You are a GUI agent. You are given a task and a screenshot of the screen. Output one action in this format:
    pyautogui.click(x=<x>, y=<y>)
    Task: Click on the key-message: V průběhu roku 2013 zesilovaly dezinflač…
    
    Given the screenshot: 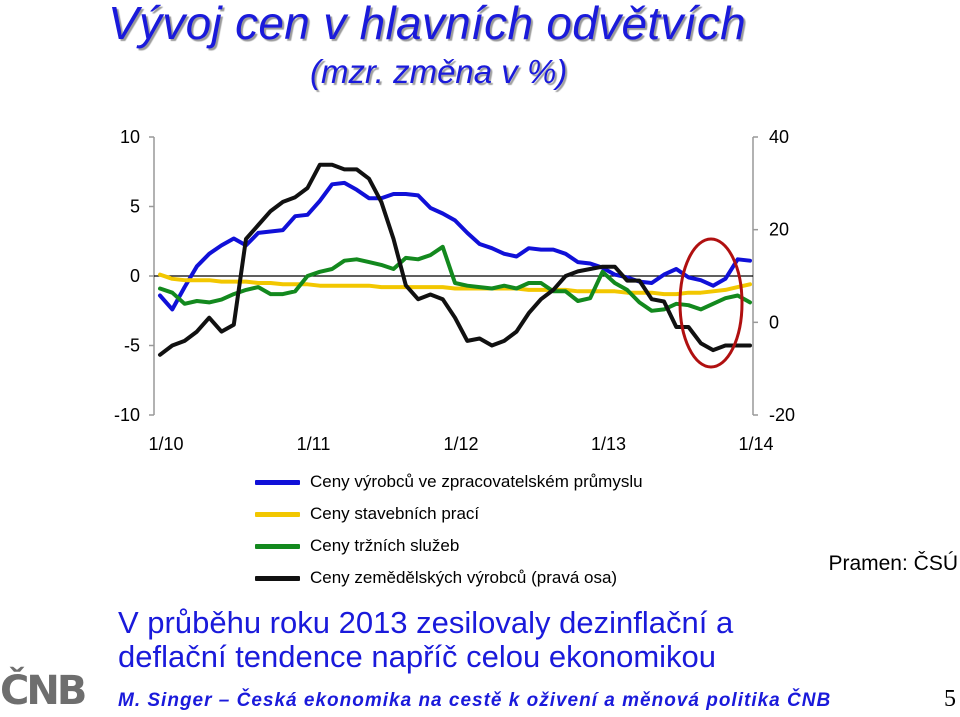 What is the action you would take?
    pyautogui.click(x=425, y=640)
    